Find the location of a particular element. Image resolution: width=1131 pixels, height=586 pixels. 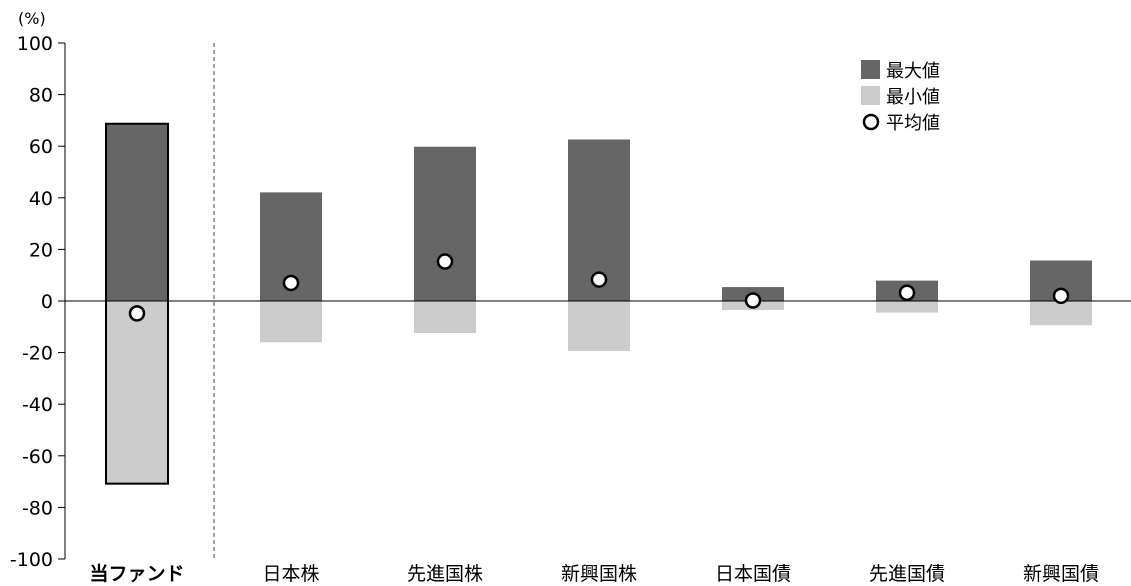

legend-label: 最大値 is located at coordinates (913, 71).